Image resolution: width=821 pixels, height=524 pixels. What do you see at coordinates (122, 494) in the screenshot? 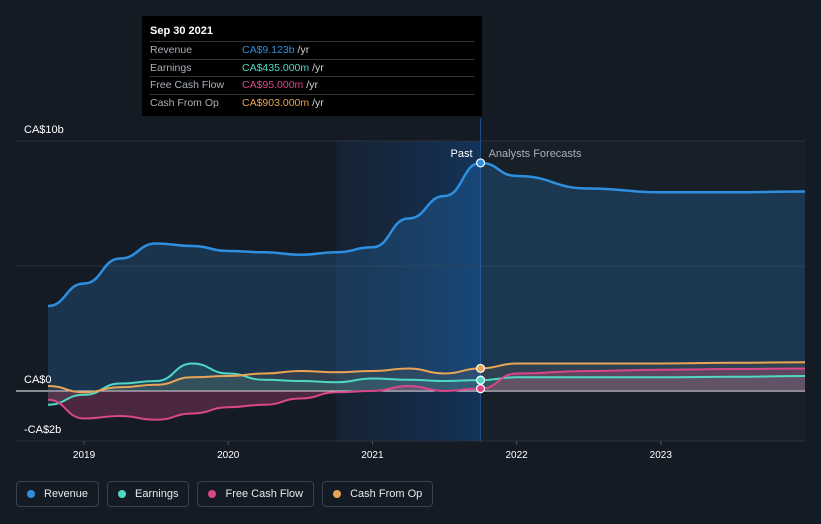
I see `earnings-dot-icon` at bounding box center [122, 494].